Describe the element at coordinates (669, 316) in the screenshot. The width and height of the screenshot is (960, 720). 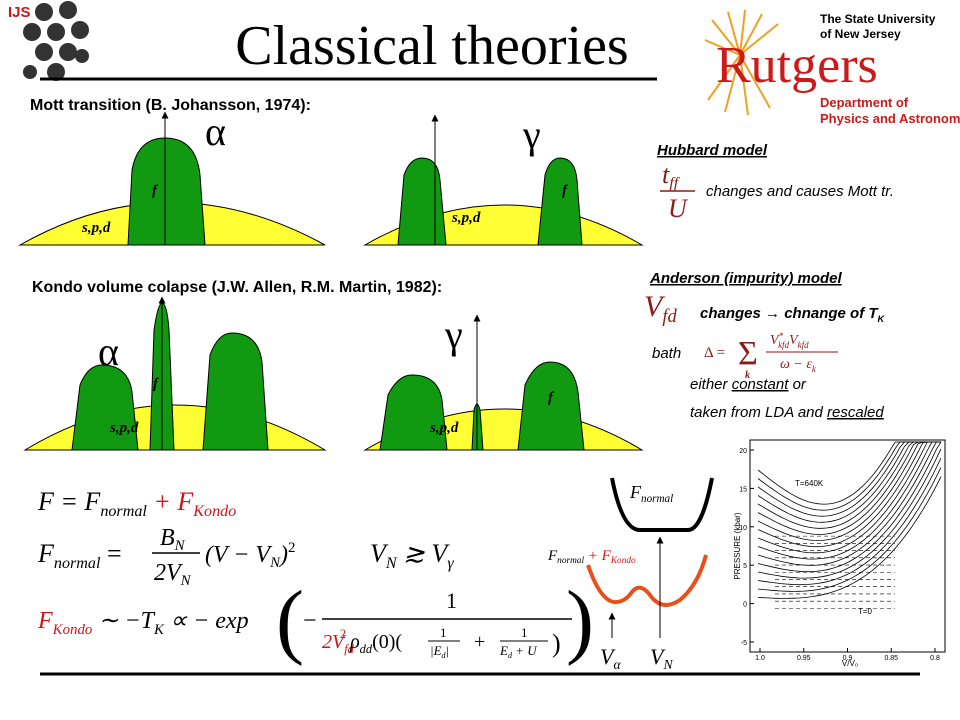
I see `sym: fd` at that location.